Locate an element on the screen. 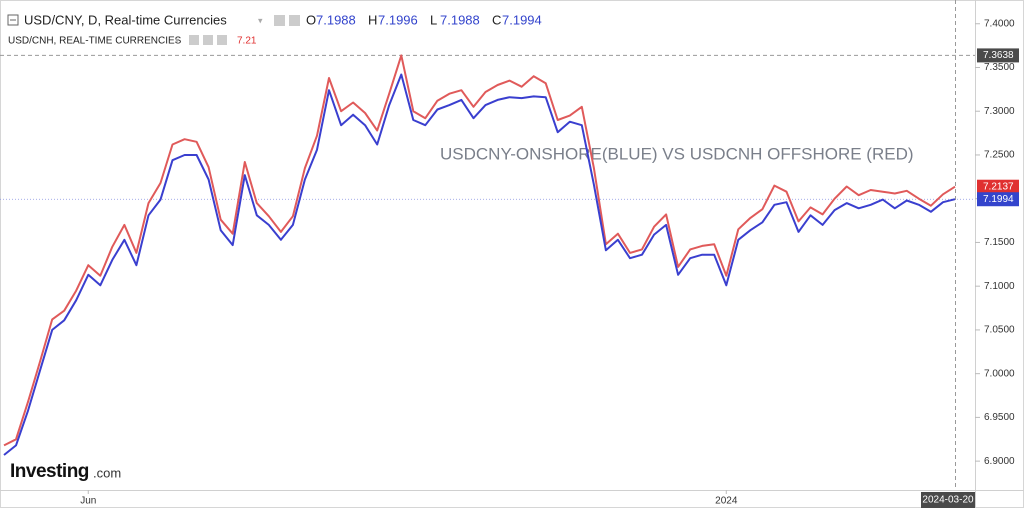 The width and height of the screenshot is (1024, 508). high-label: 7.3638 is located at coordinates (998, 55).